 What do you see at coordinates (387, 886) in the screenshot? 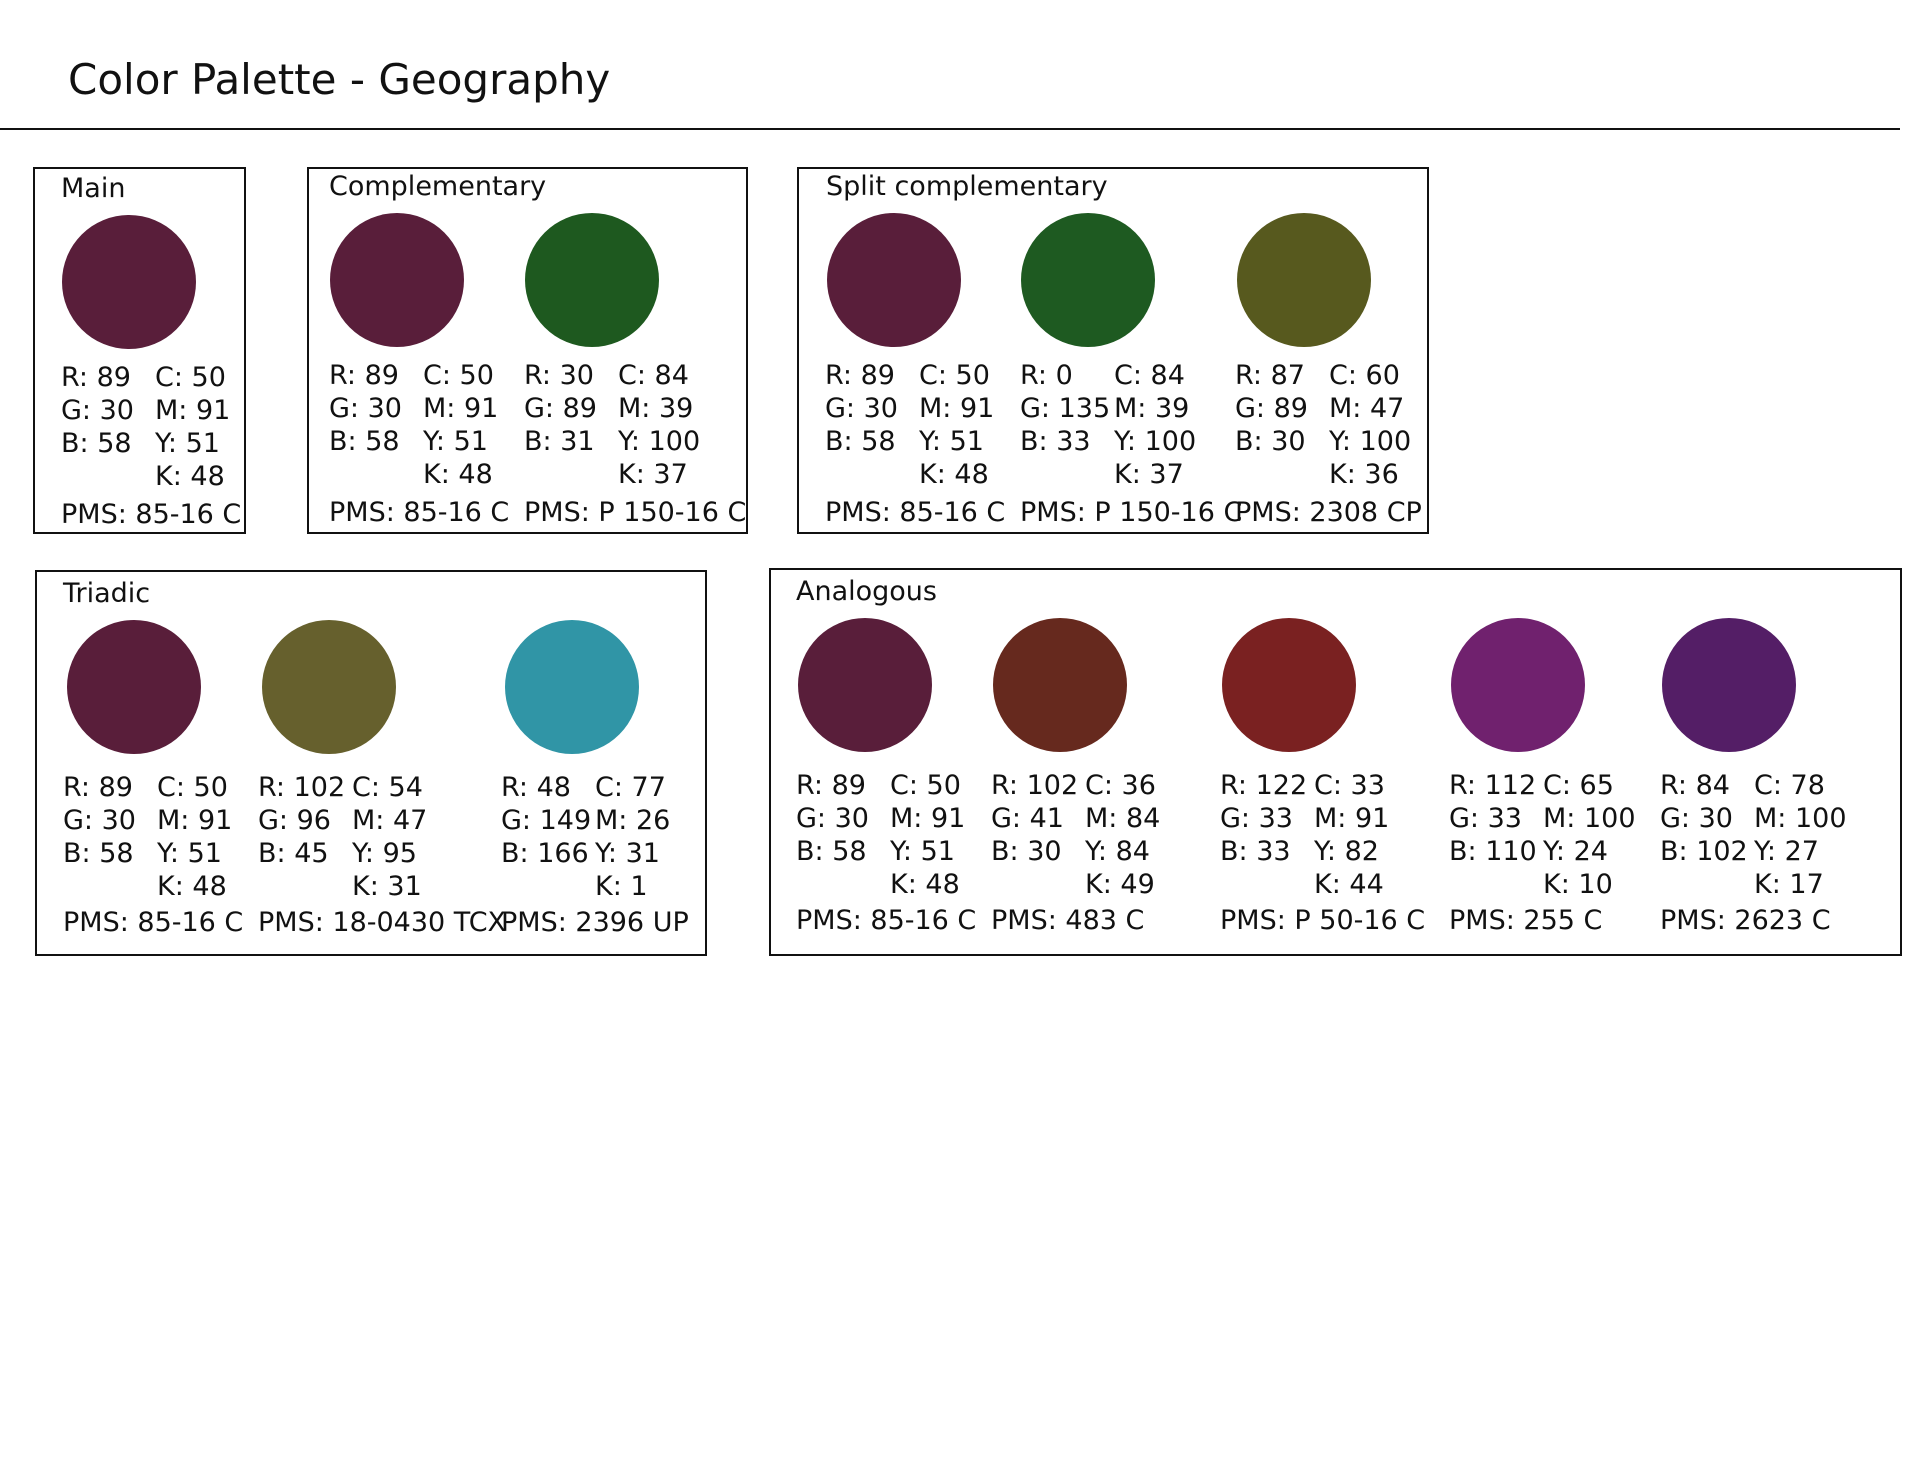
I see `key-value: K: 31` at bounding box center [387, 886].